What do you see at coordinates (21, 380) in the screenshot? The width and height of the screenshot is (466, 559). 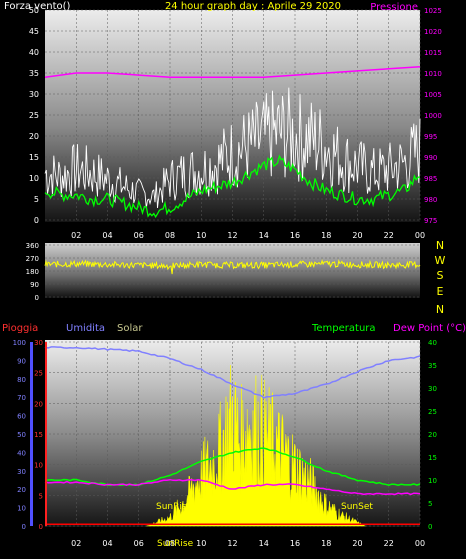 I see `humidity-y-tick: 80` at bounding box center [21, 380].